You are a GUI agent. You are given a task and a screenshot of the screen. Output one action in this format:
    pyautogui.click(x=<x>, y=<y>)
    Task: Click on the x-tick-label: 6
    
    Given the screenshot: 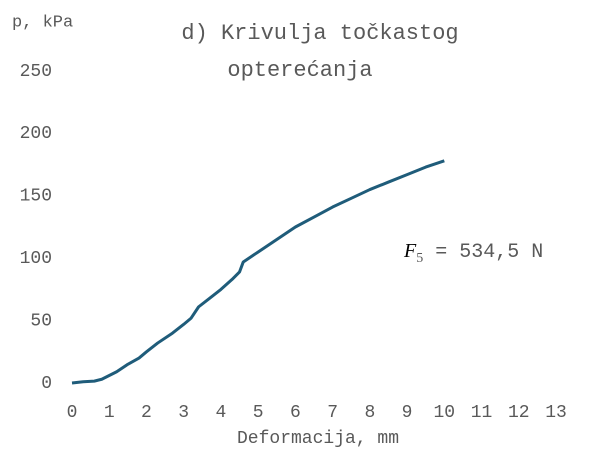 What is the action you would take?
    pyautogui.click(x=295, y=413)
    